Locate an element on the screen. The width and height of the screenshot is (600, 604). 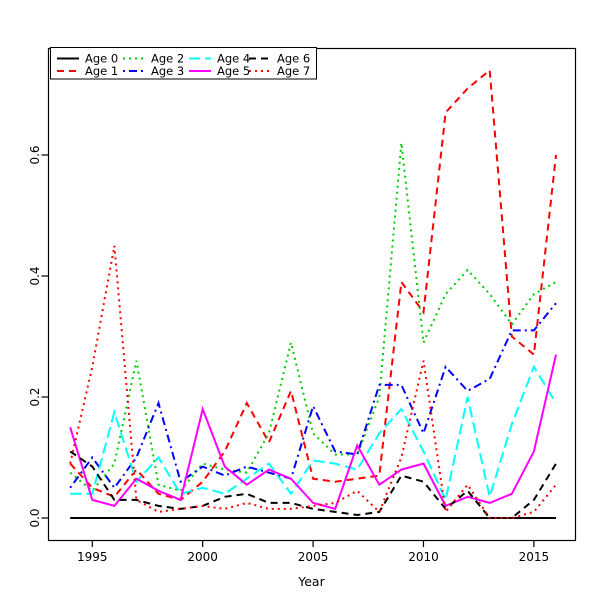
legend-label-age-0: Age 0 is located at coordinates (101, 59).